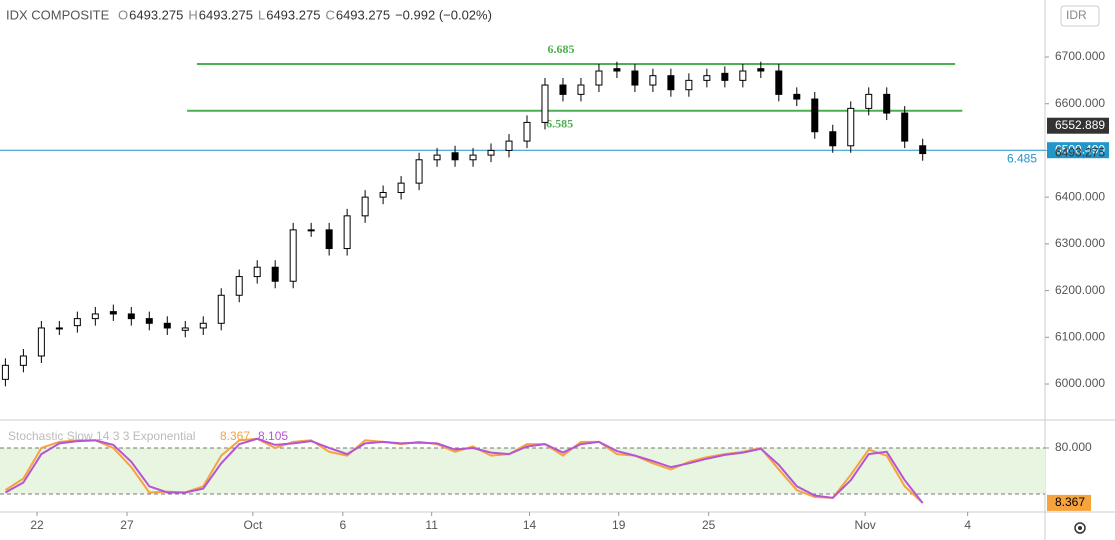 This screenshot has height=540, width=1115. I want to click on price-marker-label: 6500.490, so click(1080, 149).